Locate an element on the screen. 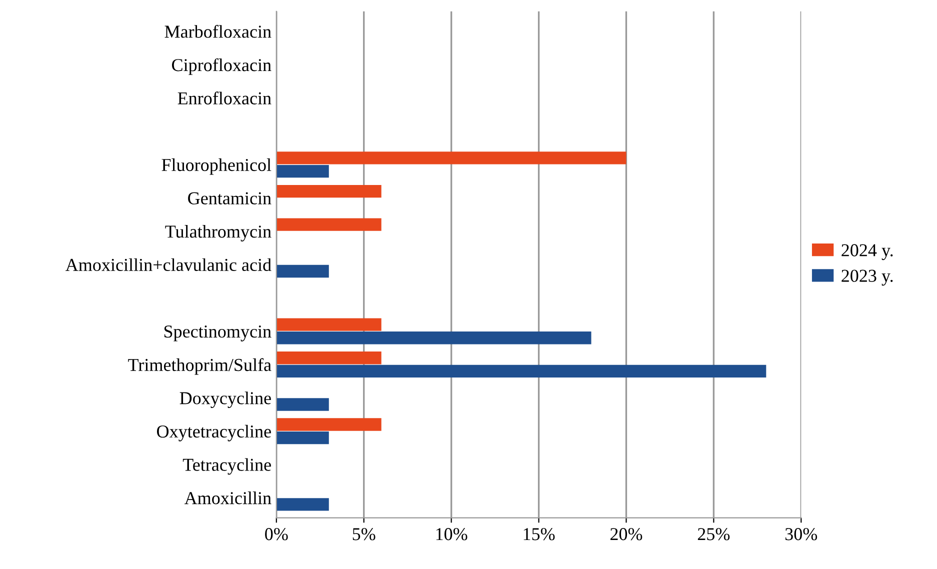  y-tick-label: Doxycycline is located at coordinates (225, 400).